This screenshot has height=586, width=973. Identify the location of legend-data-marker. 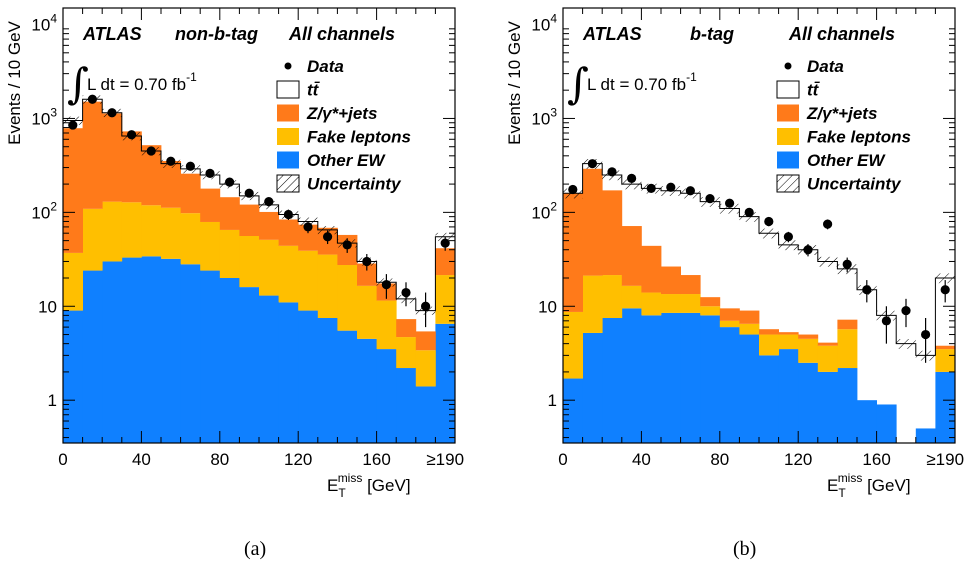
(788, 66).